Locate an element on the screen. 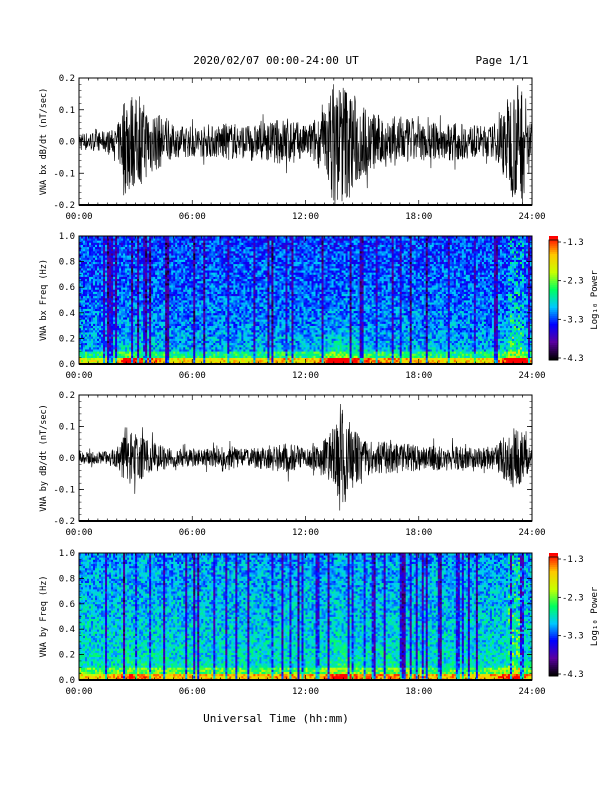 The image size is (612, 792). page-number: Page 1/1 is located at coordinates (502, 60).